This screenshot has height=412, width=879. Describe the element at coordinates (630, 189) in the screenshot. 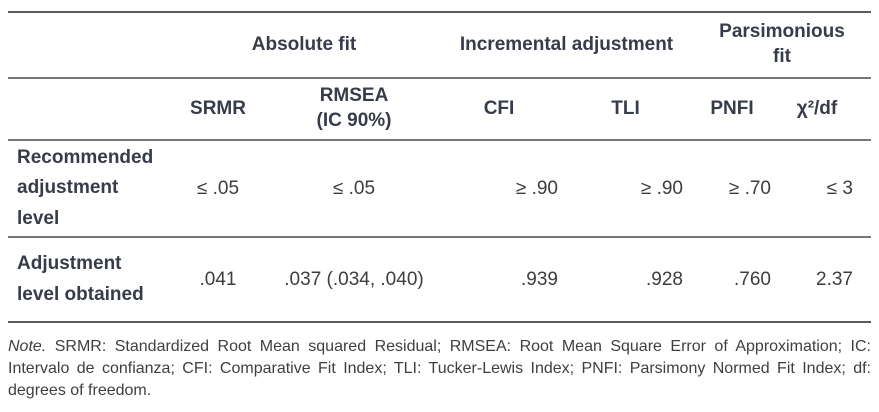

I see `cell-recommended-tli: ≥ .90` at that location.